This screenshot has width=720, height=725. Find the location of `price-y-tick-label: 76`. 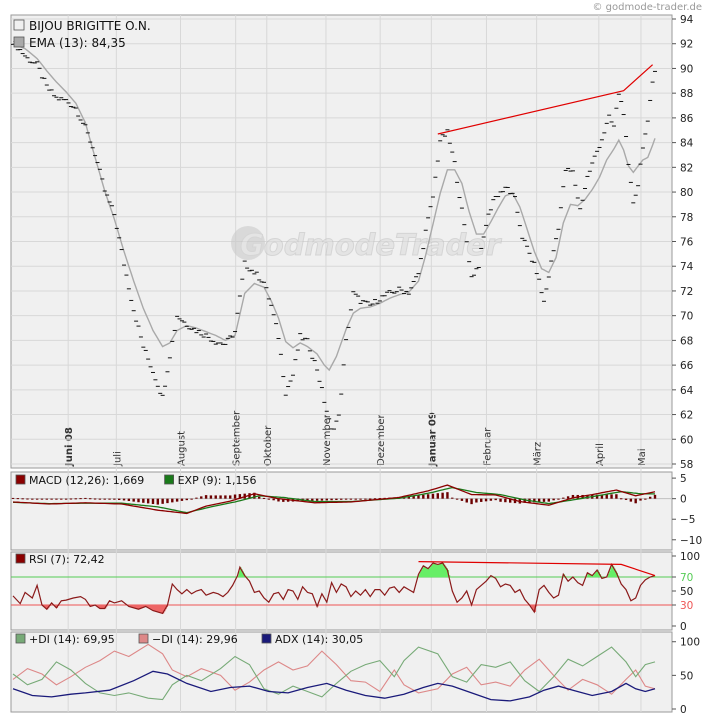

price-y-tick-label: 76 is located at coordinates (687, 243).